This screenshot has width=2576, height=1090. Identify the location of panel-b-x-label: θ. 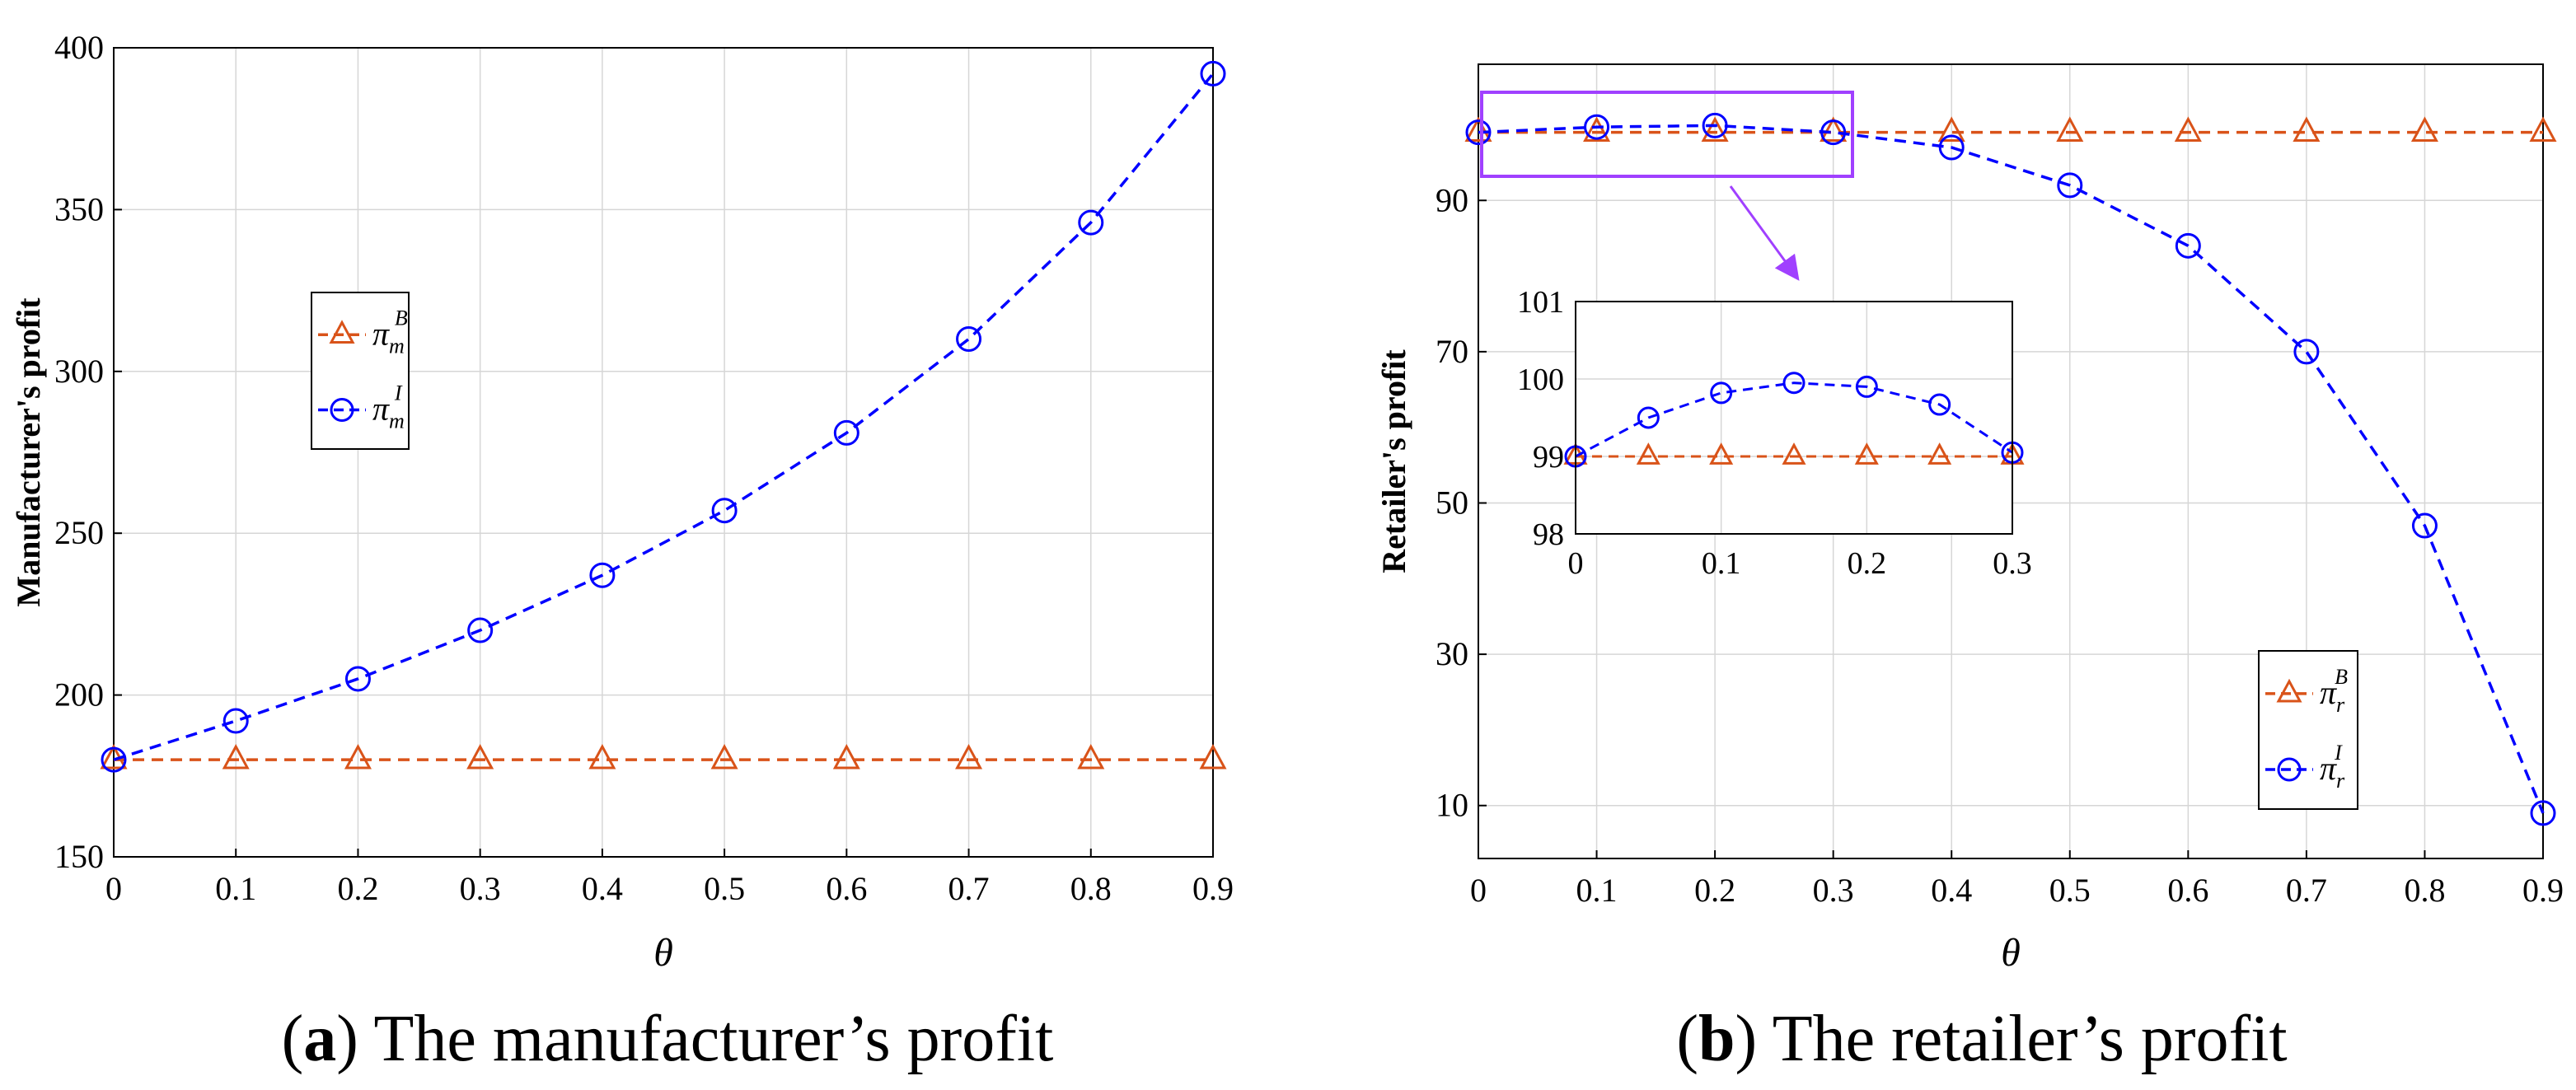
(2011, 953).